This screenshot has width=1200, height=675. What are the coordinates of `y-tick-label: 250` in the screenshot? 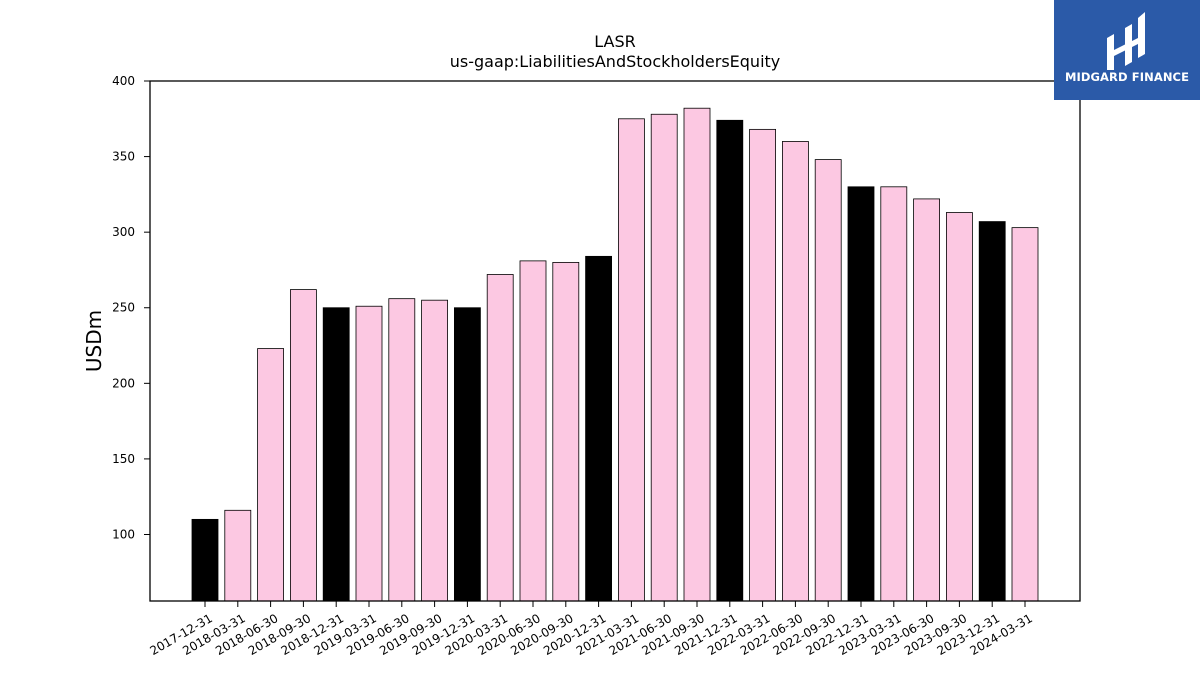 It's located at (123, 308).